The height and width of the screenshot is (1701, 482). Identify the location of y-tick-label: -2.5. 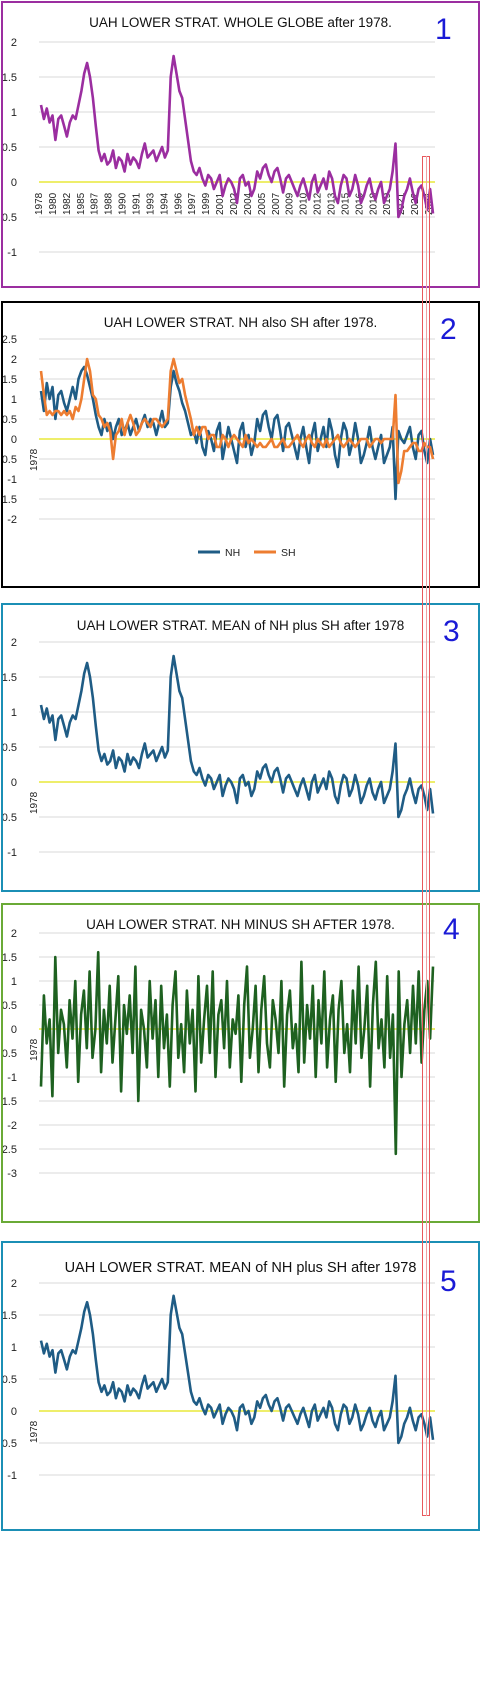
(10, 1150).